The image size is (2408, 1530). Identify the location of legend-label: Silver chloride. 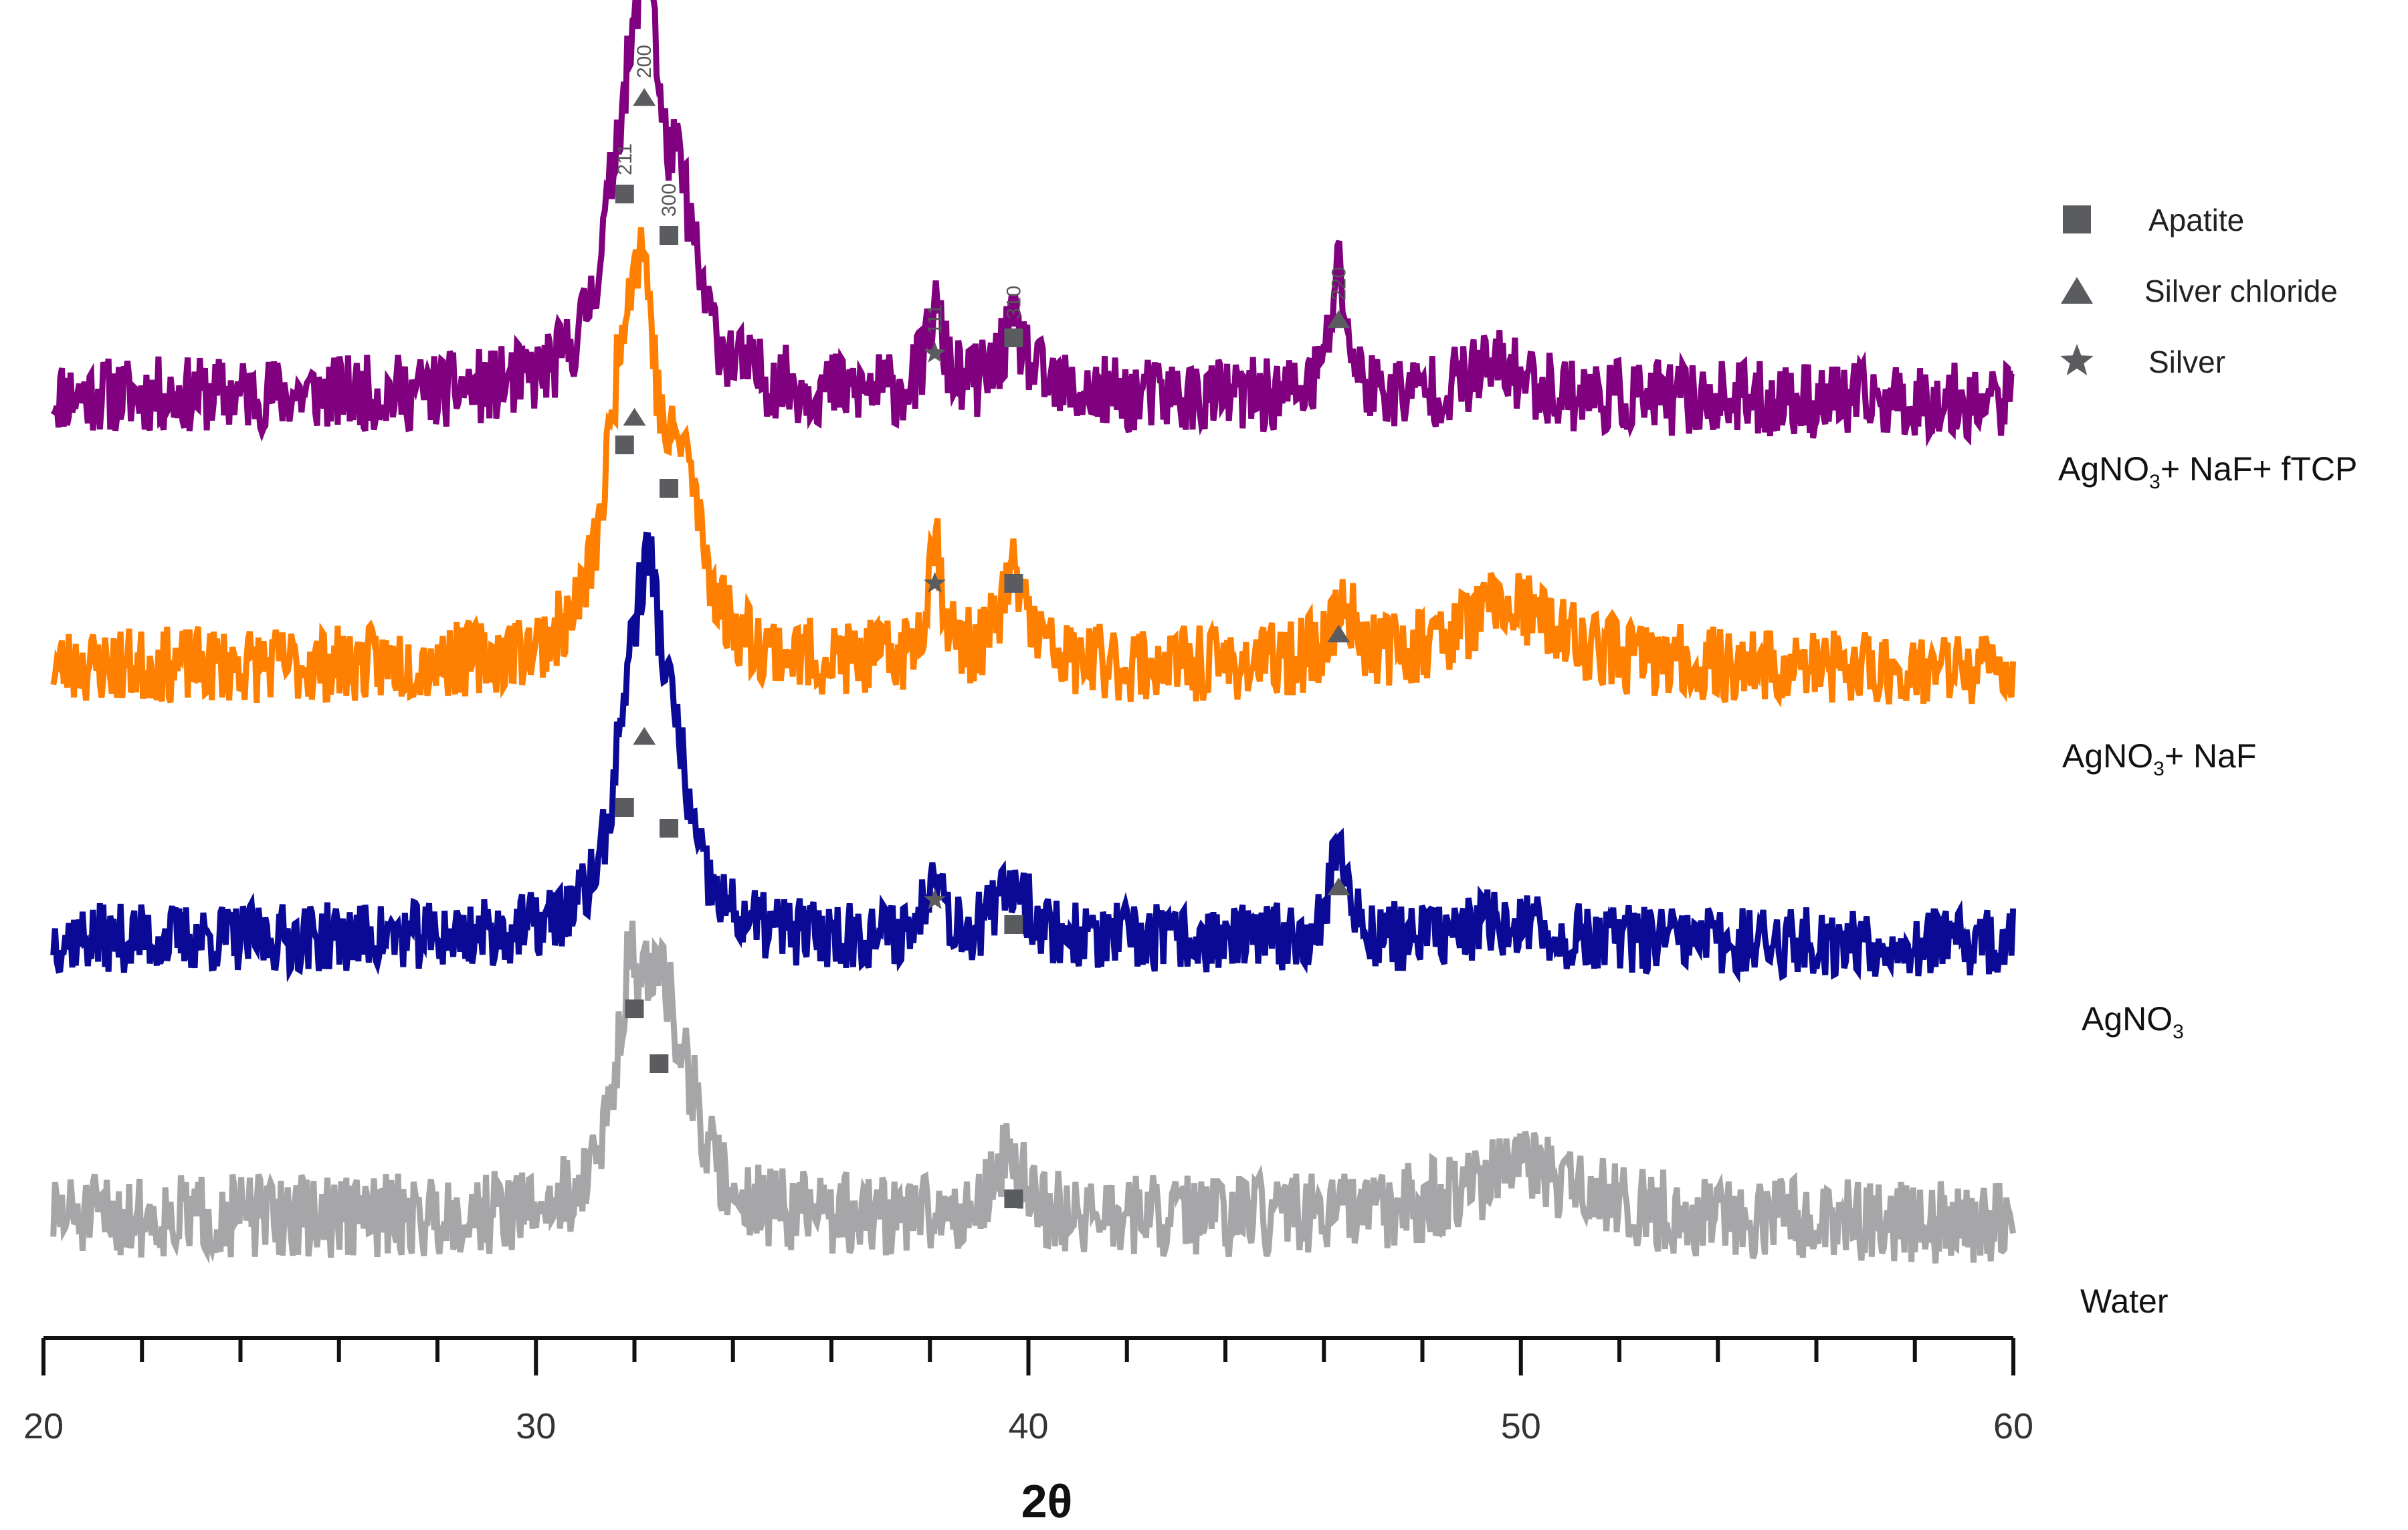
(2241, 291).